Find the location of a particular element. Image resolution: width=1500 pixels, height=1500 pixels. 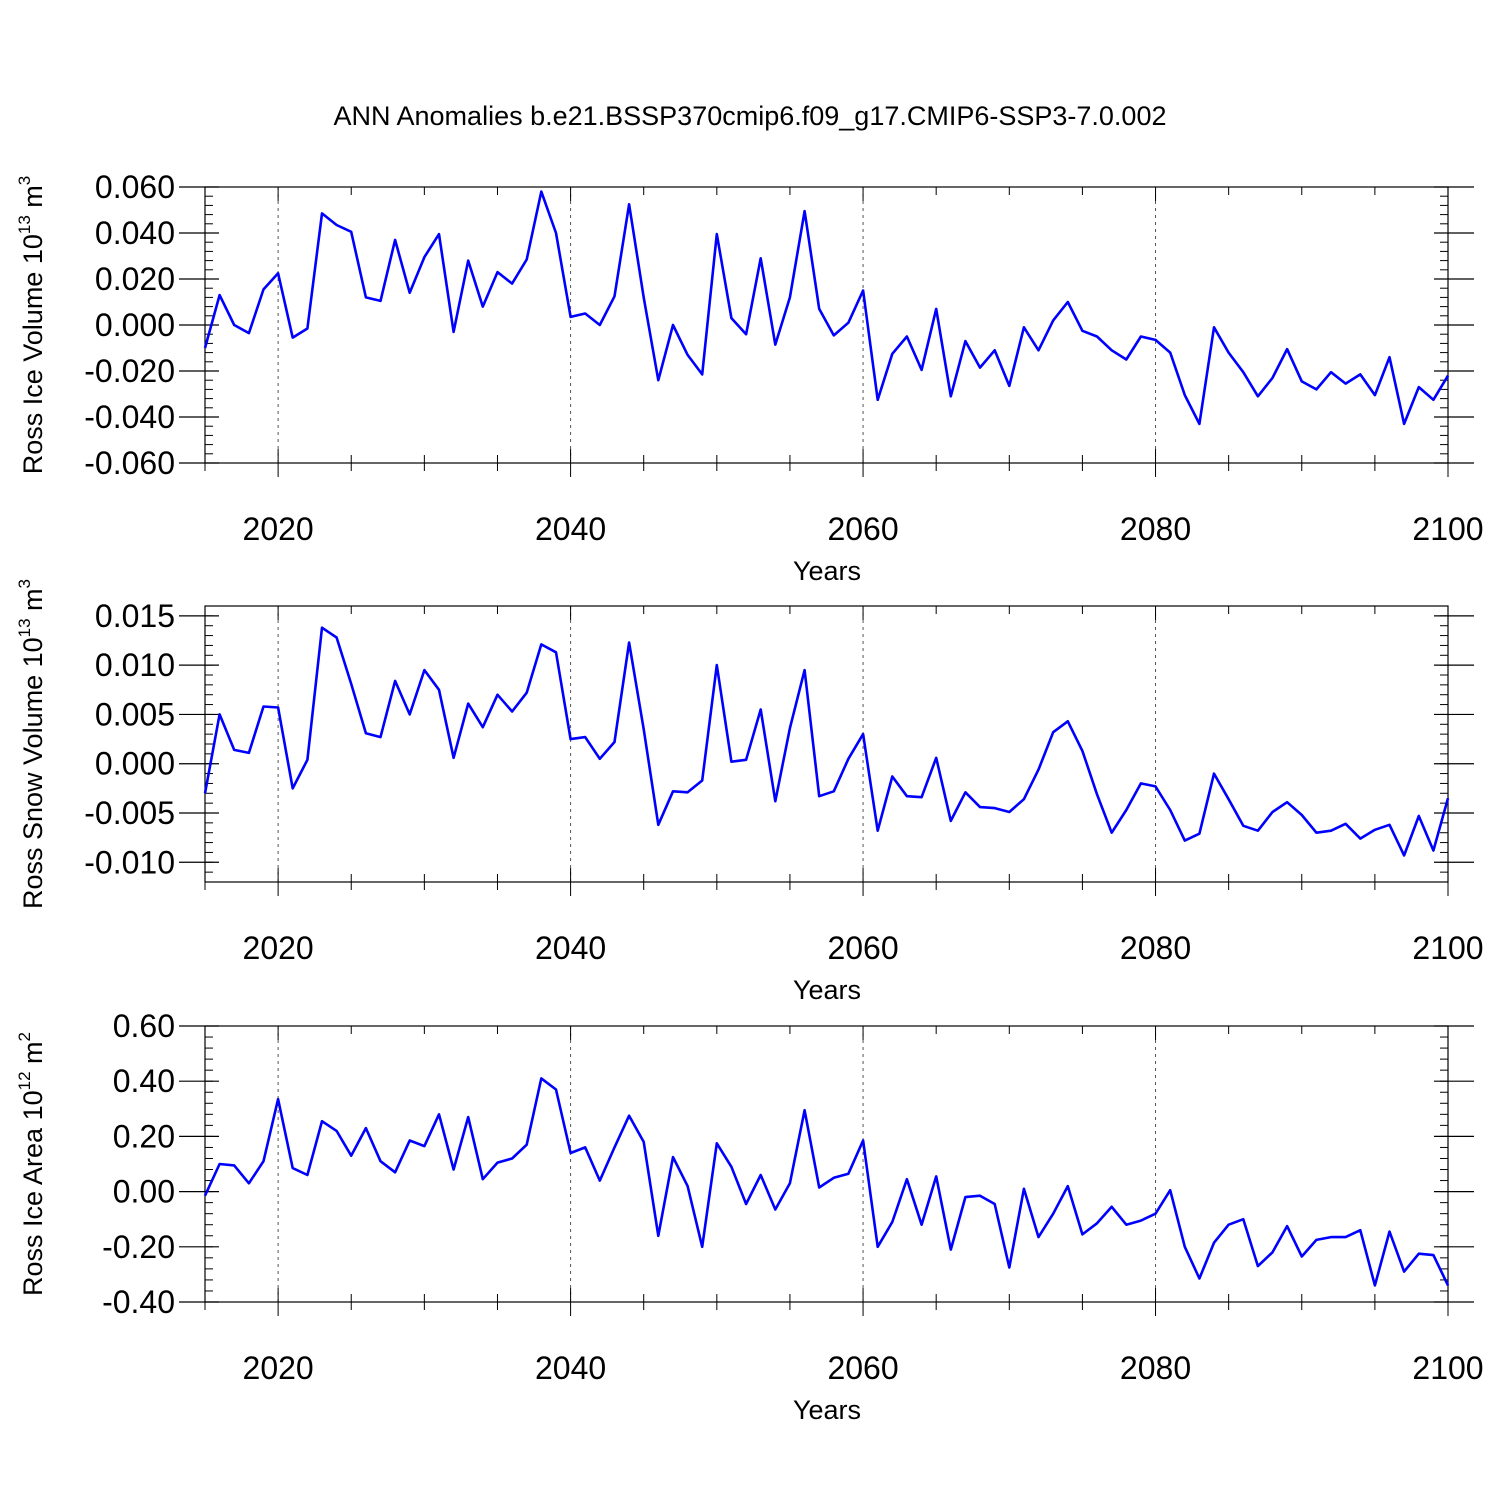

y-tick-label: -0.020 is located at coordinates (129, 371).